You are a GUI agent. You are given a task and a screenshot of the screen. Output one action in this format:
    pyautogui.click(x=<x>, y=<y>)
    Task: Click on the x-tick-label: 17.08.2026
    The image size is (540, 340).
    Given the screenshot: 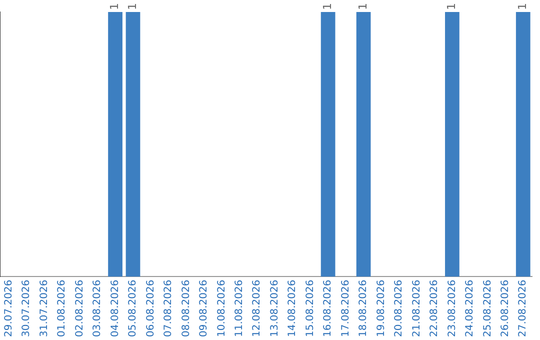 What is the action you would take?
    pyautogui.click(x=346, y=309)
    